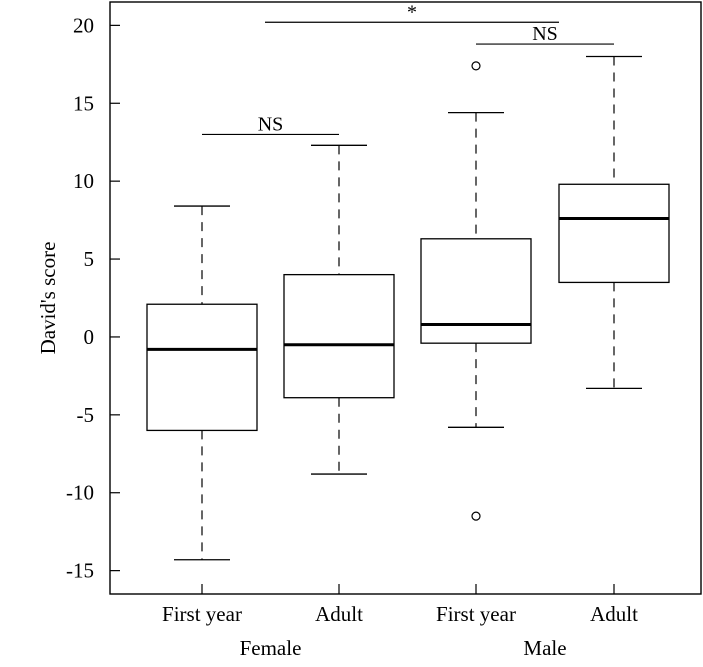 The height and width of the screenshot is (667, 703). Describe the element at coordinates (80, 571) in the screenshot. I see `y-tick-label: -15` at that location.